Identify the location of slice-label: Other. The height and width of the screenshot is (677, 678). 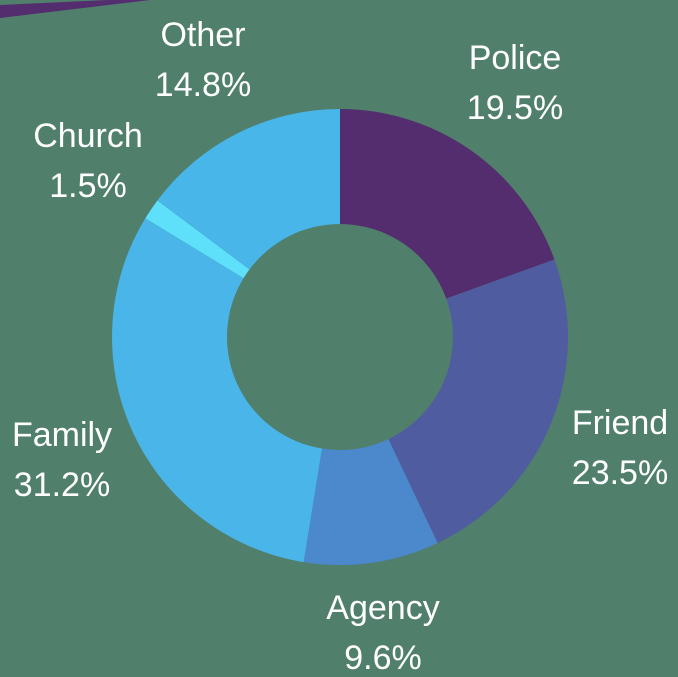
(202, 35).